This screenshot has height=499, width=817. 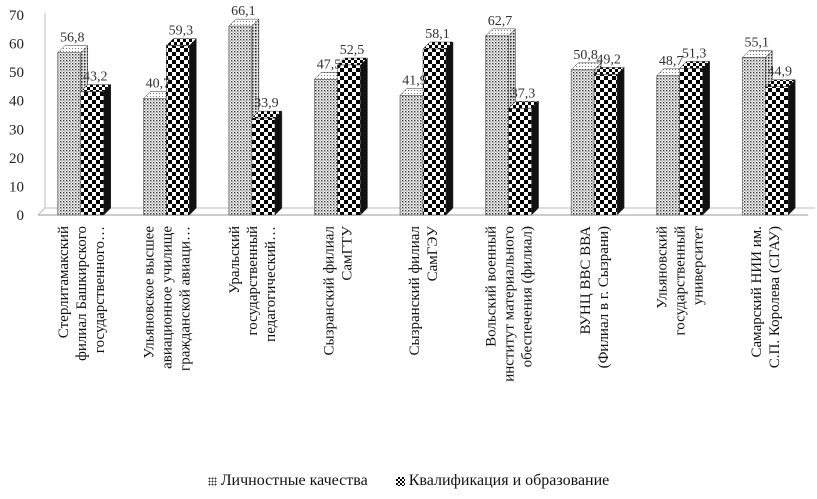 I want to click on x-category-label-line: СамГТУ, so click(x=347, y=253).